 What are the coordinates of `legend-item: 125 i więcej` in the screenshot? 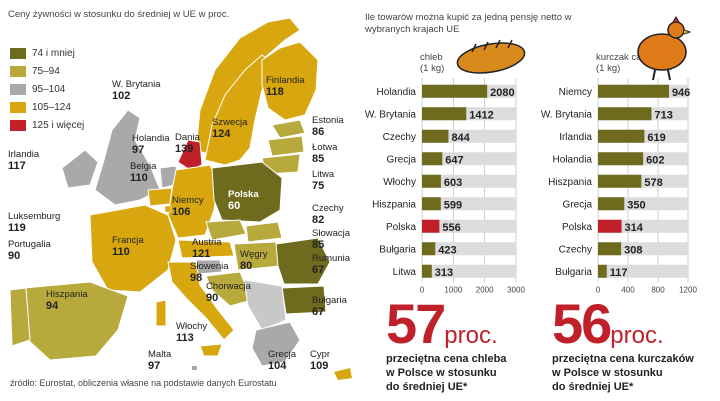 It's located at (47, 125).